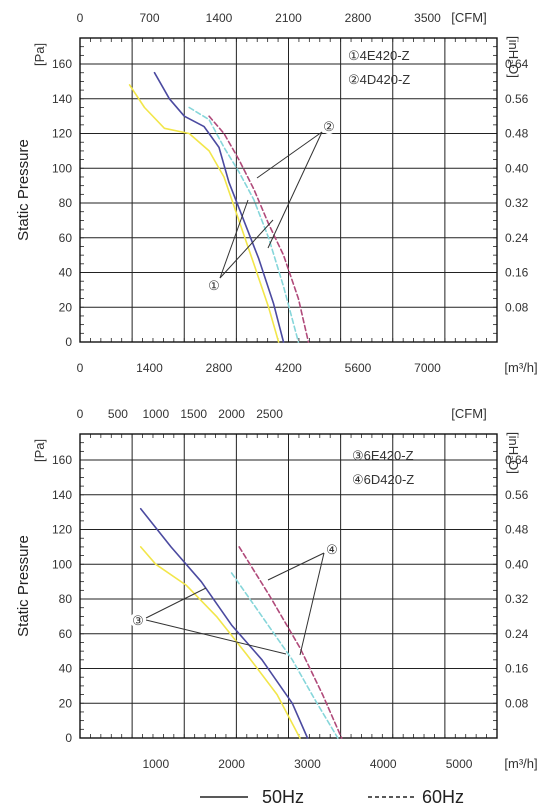 This screenshot has height=807, width=547. I want to click on annotation-label: ④, so click(332, 549).